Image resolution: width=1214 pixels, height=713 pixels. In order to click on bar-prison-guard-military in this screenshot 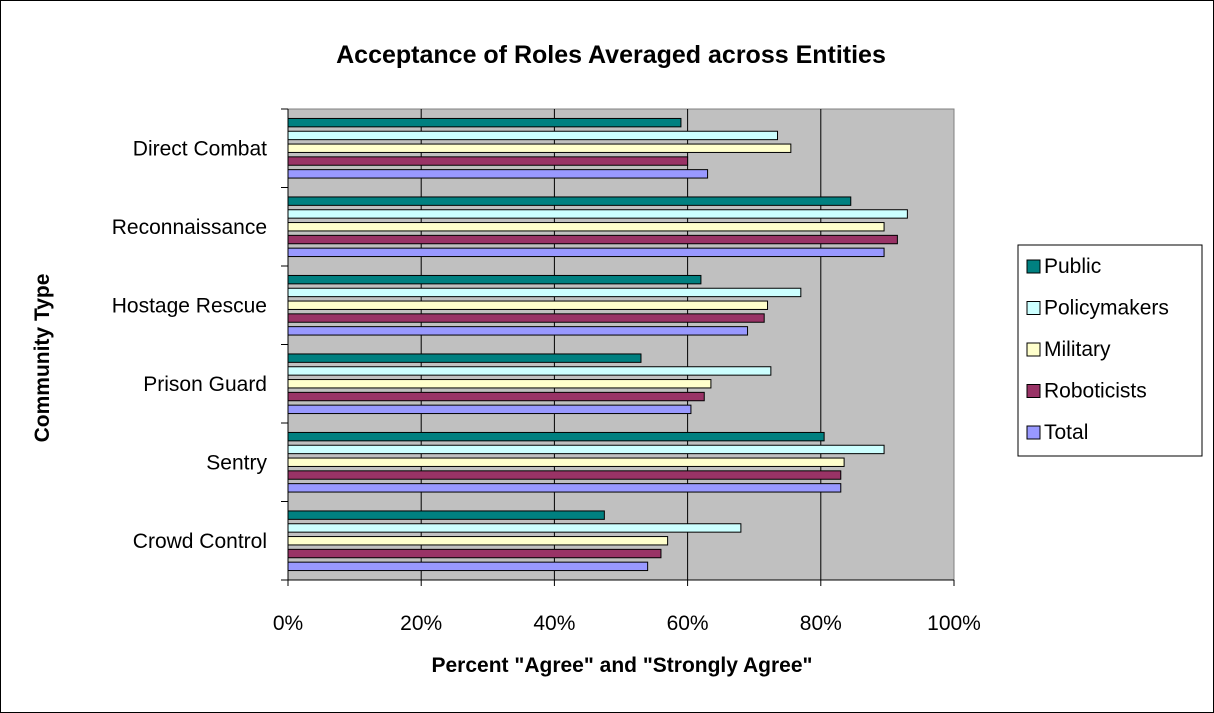, I will do `click(499, 384)`.